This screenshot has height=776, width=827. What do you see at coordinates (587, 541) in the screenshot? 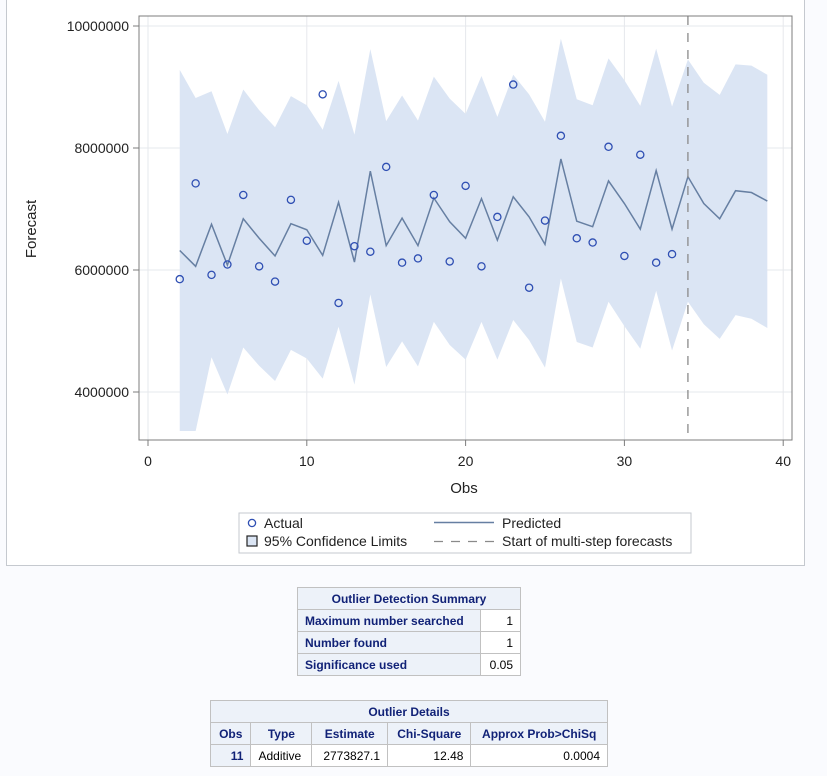
I see `legend-forecast-start-label: Start of multi-step forecasts` at bounding box center [587, 541].